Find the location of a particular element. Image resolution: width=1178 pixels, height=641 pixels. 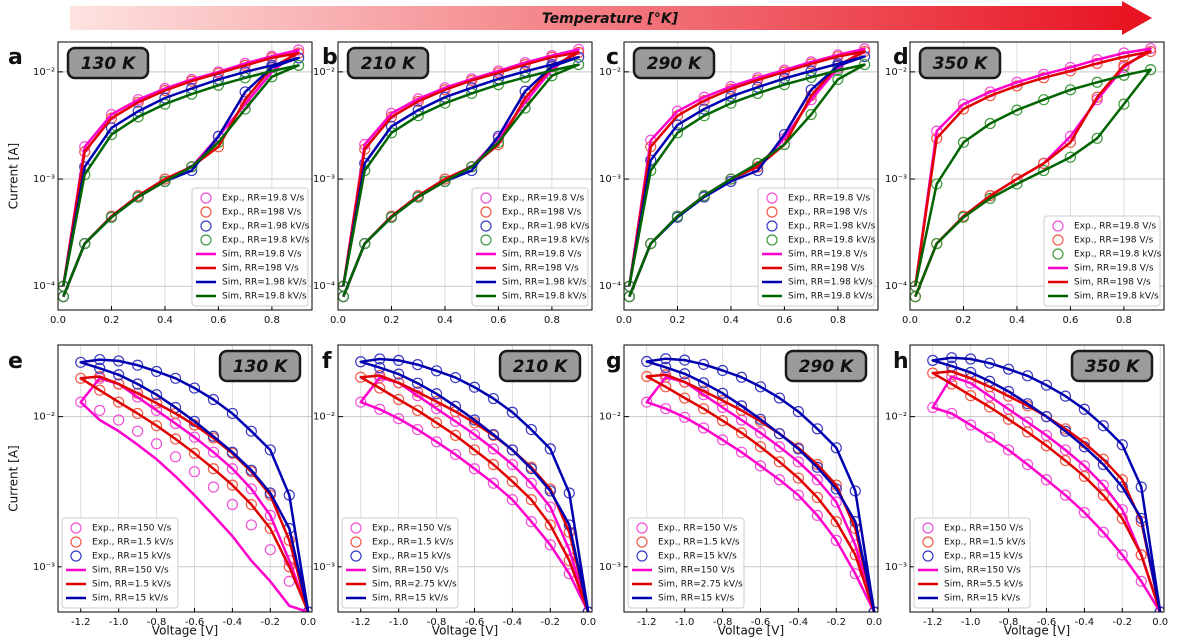

x-tick-label: -0.6 is located at coordinates (475, 622).